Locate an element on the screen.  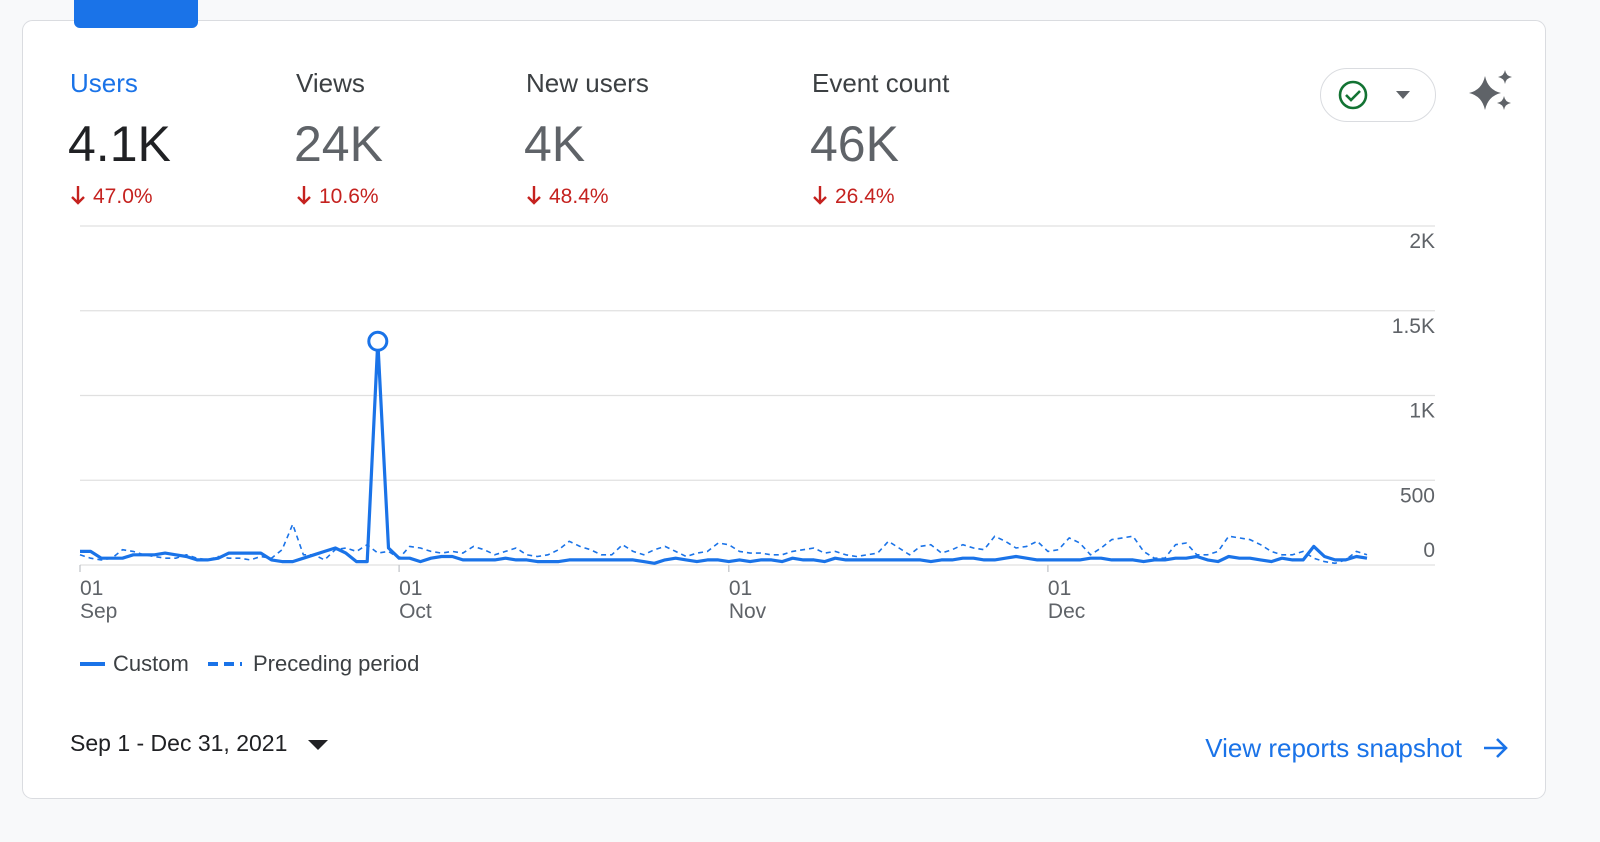
metric-value: 46K is located at coordinates (854, 144).